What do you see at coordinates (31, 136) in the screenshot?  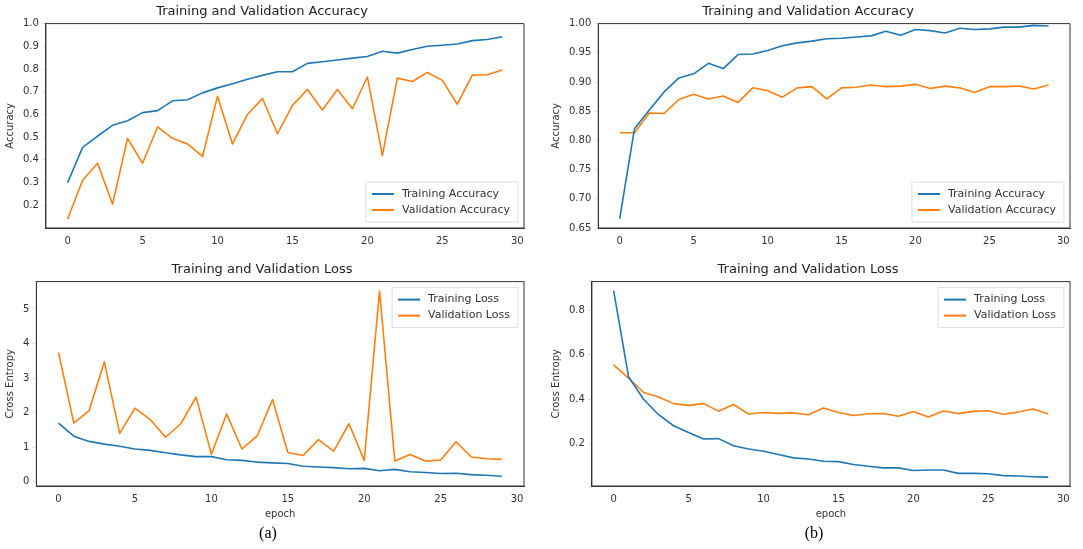 I see `y-tick-label: 0.5` at bounding box center [31, 136].